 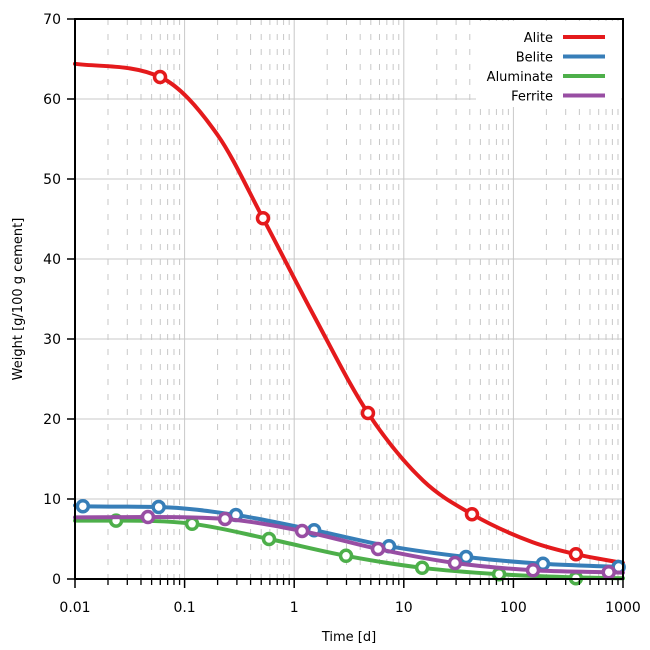 What do you see at coordinates (52, 180) in the screenshot?
I see `y-tick-label: 50` at bounding box center [52, 180].